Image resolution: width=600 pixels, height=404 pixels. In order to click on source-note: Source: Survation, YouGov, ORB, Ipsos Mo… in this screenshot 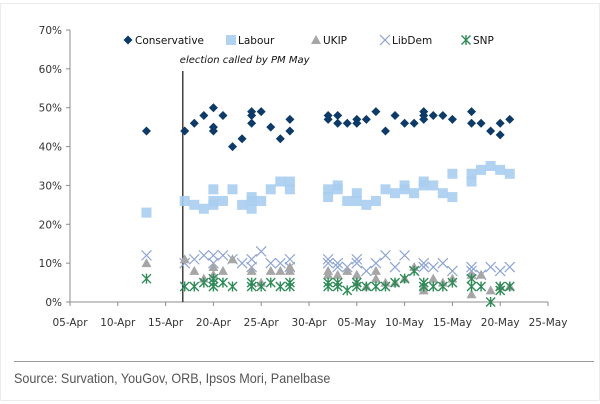, I will do `click(172, 378)`.